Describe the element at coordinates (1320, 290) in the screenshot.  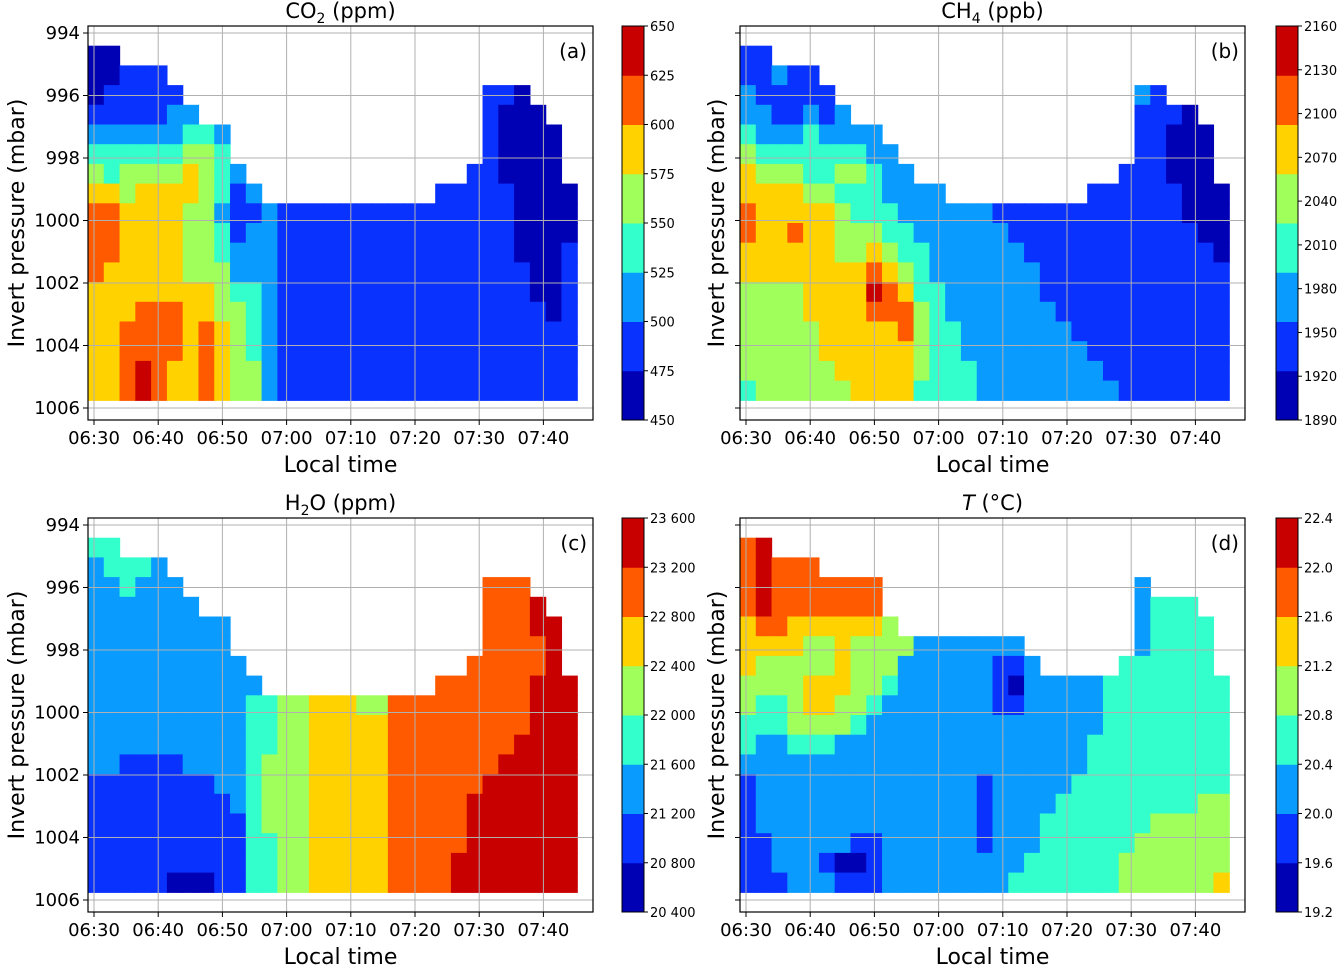
I see `colorbar-tick-label: 1980` at that location.